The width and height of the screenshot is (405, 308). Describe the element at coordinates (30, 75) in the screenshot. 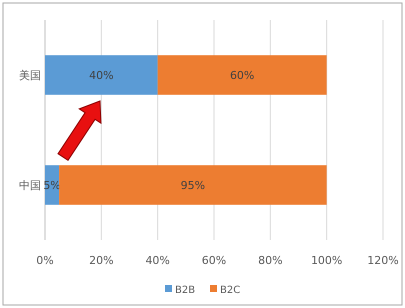

I see `y-tick-label: 美国` at that location.